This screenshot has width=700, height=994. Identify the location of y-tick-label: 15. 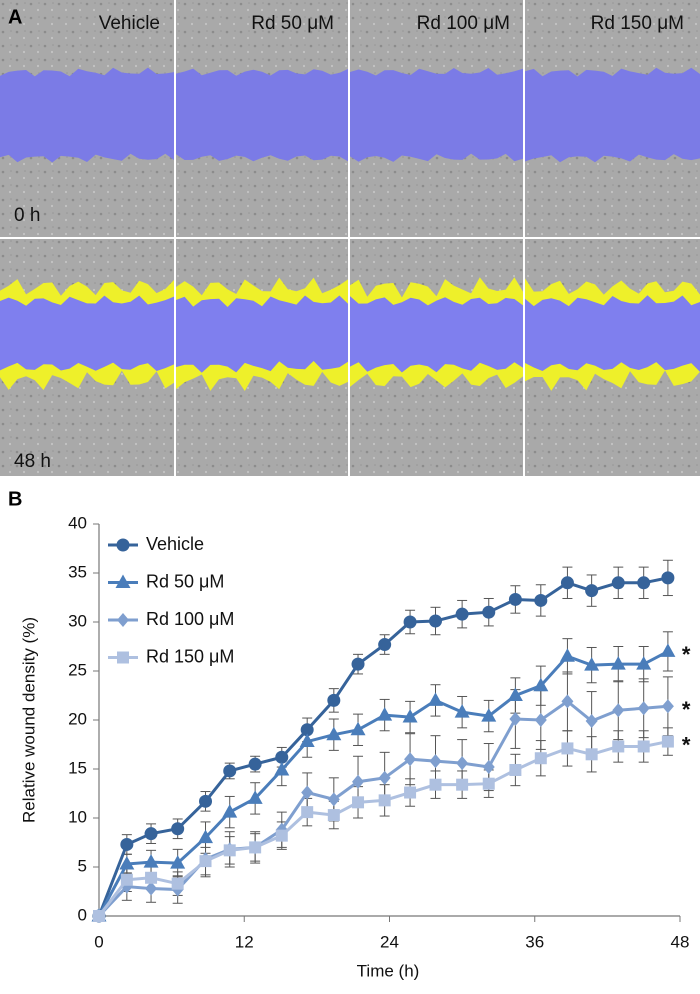
(77, 767).